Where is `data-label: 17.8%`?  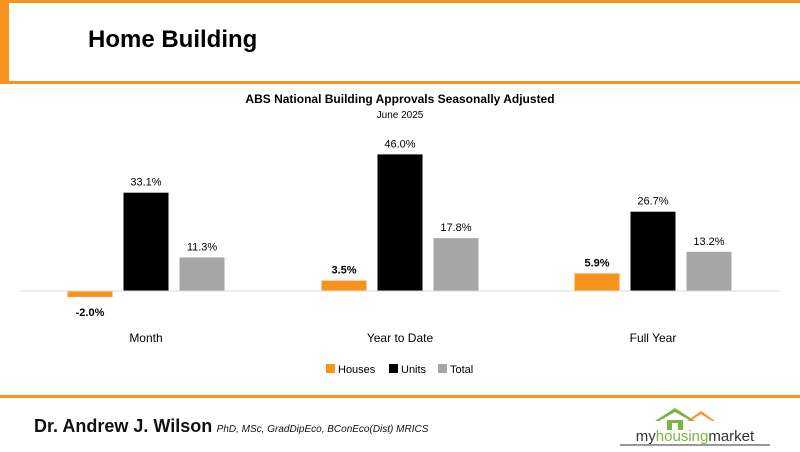 data-label: 17.8% is located at coordinates (455, 228).